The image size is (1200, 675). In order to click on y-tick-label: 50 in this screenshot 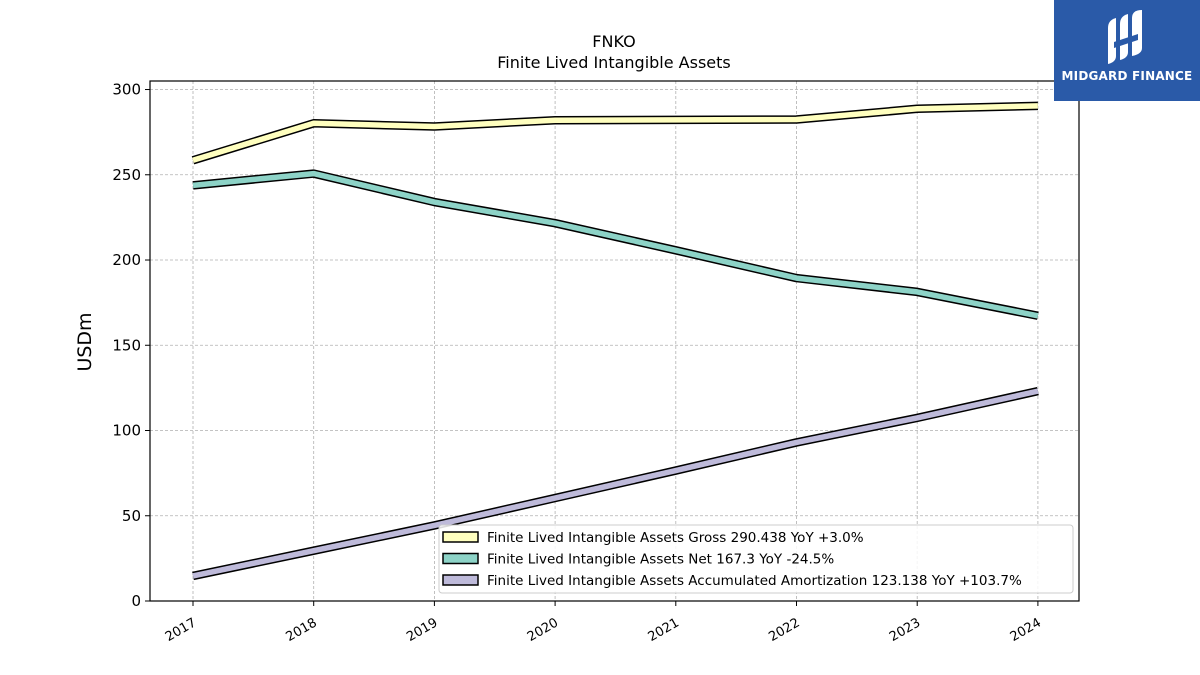, I will do `click(131, 516)`.